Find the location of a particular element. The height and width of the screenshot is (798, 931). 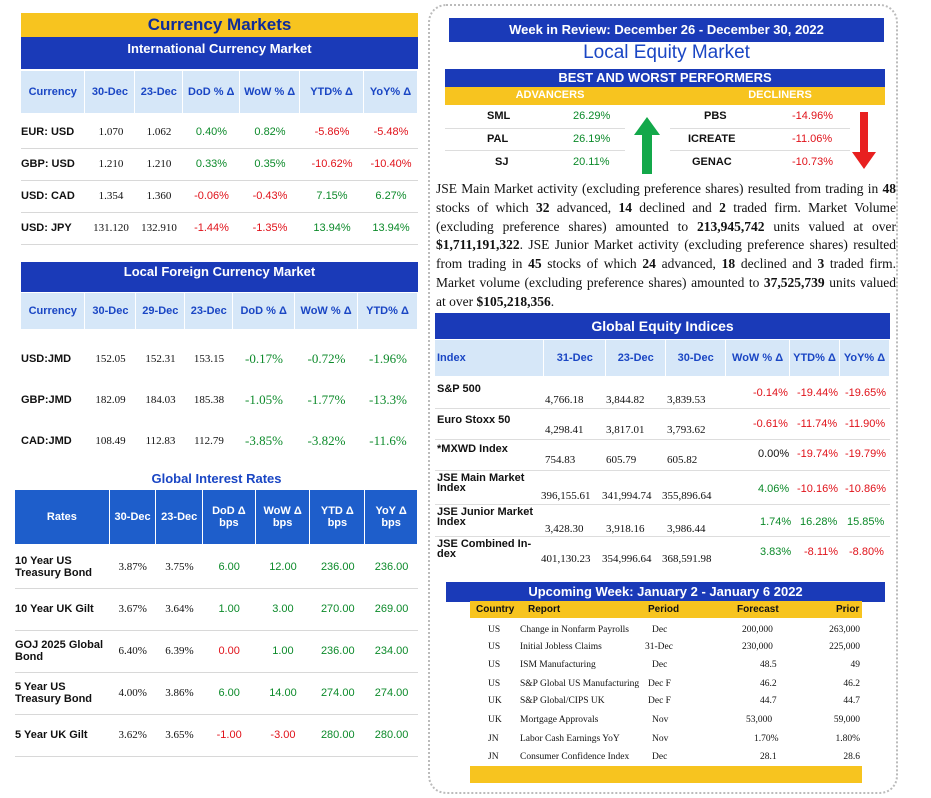

value-cell: 1.354 is located at coordinates (111, 196).